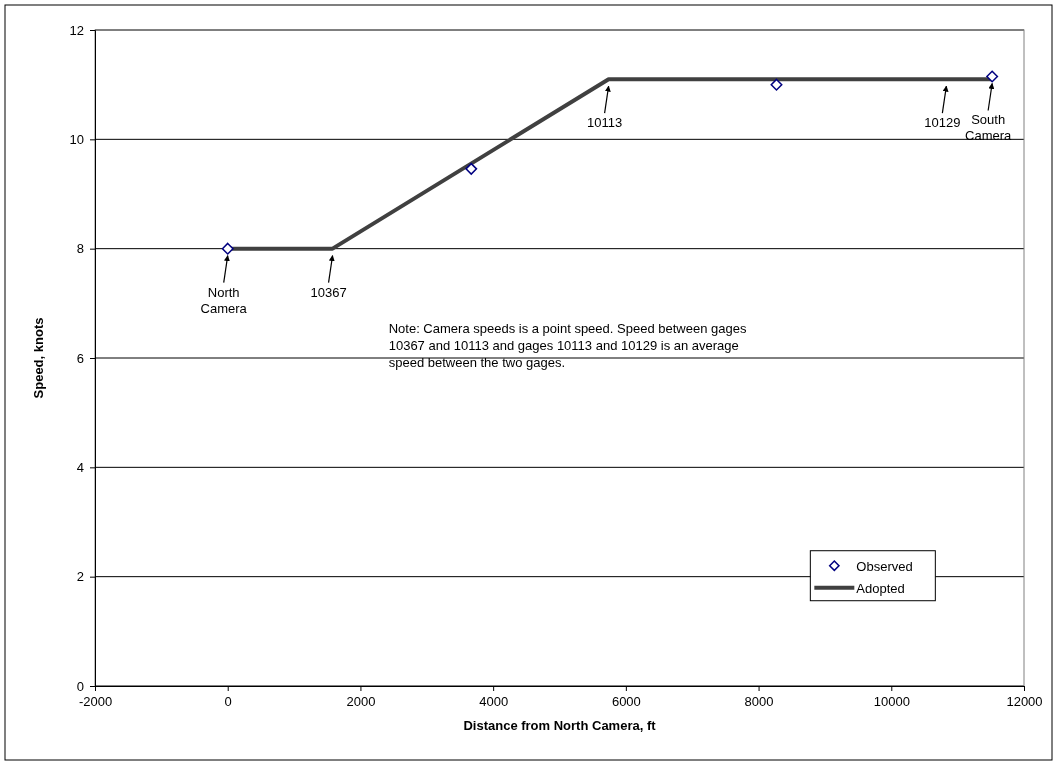 Image resolution: width=1057 pixels, height=765 pixels. I want to click on x-tick-label: 10000, so click(891, 702).